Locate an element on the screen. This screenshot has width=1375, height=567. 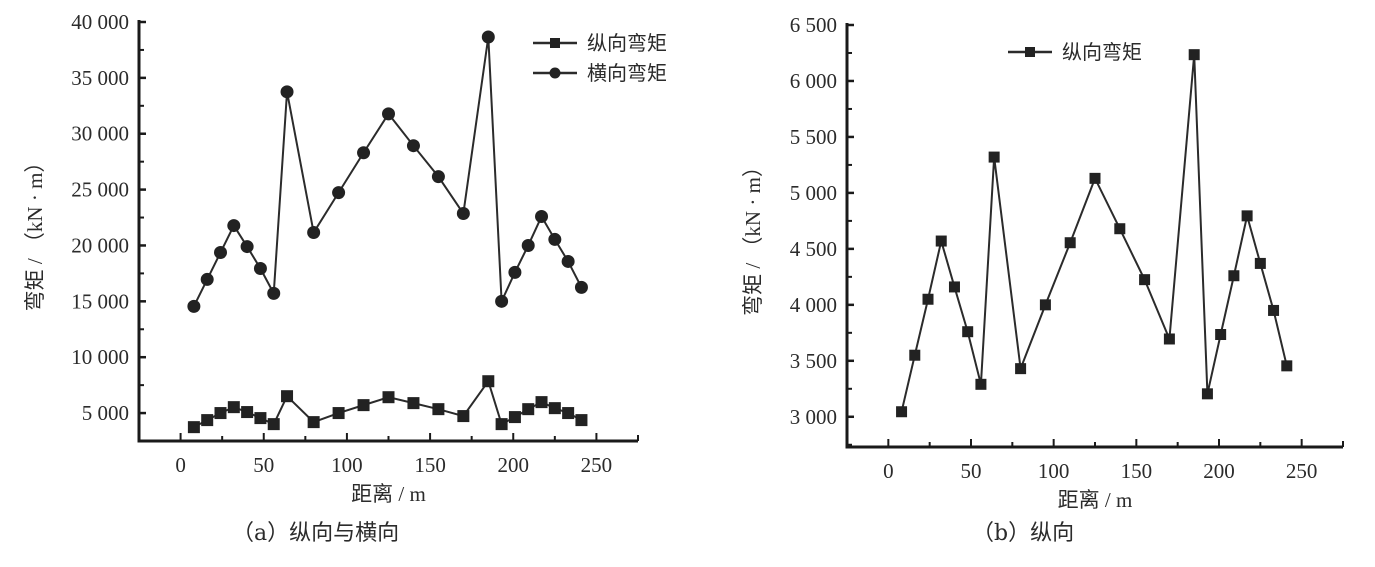
y-tick-label: 5 500 is located at coordinates (813, 137).